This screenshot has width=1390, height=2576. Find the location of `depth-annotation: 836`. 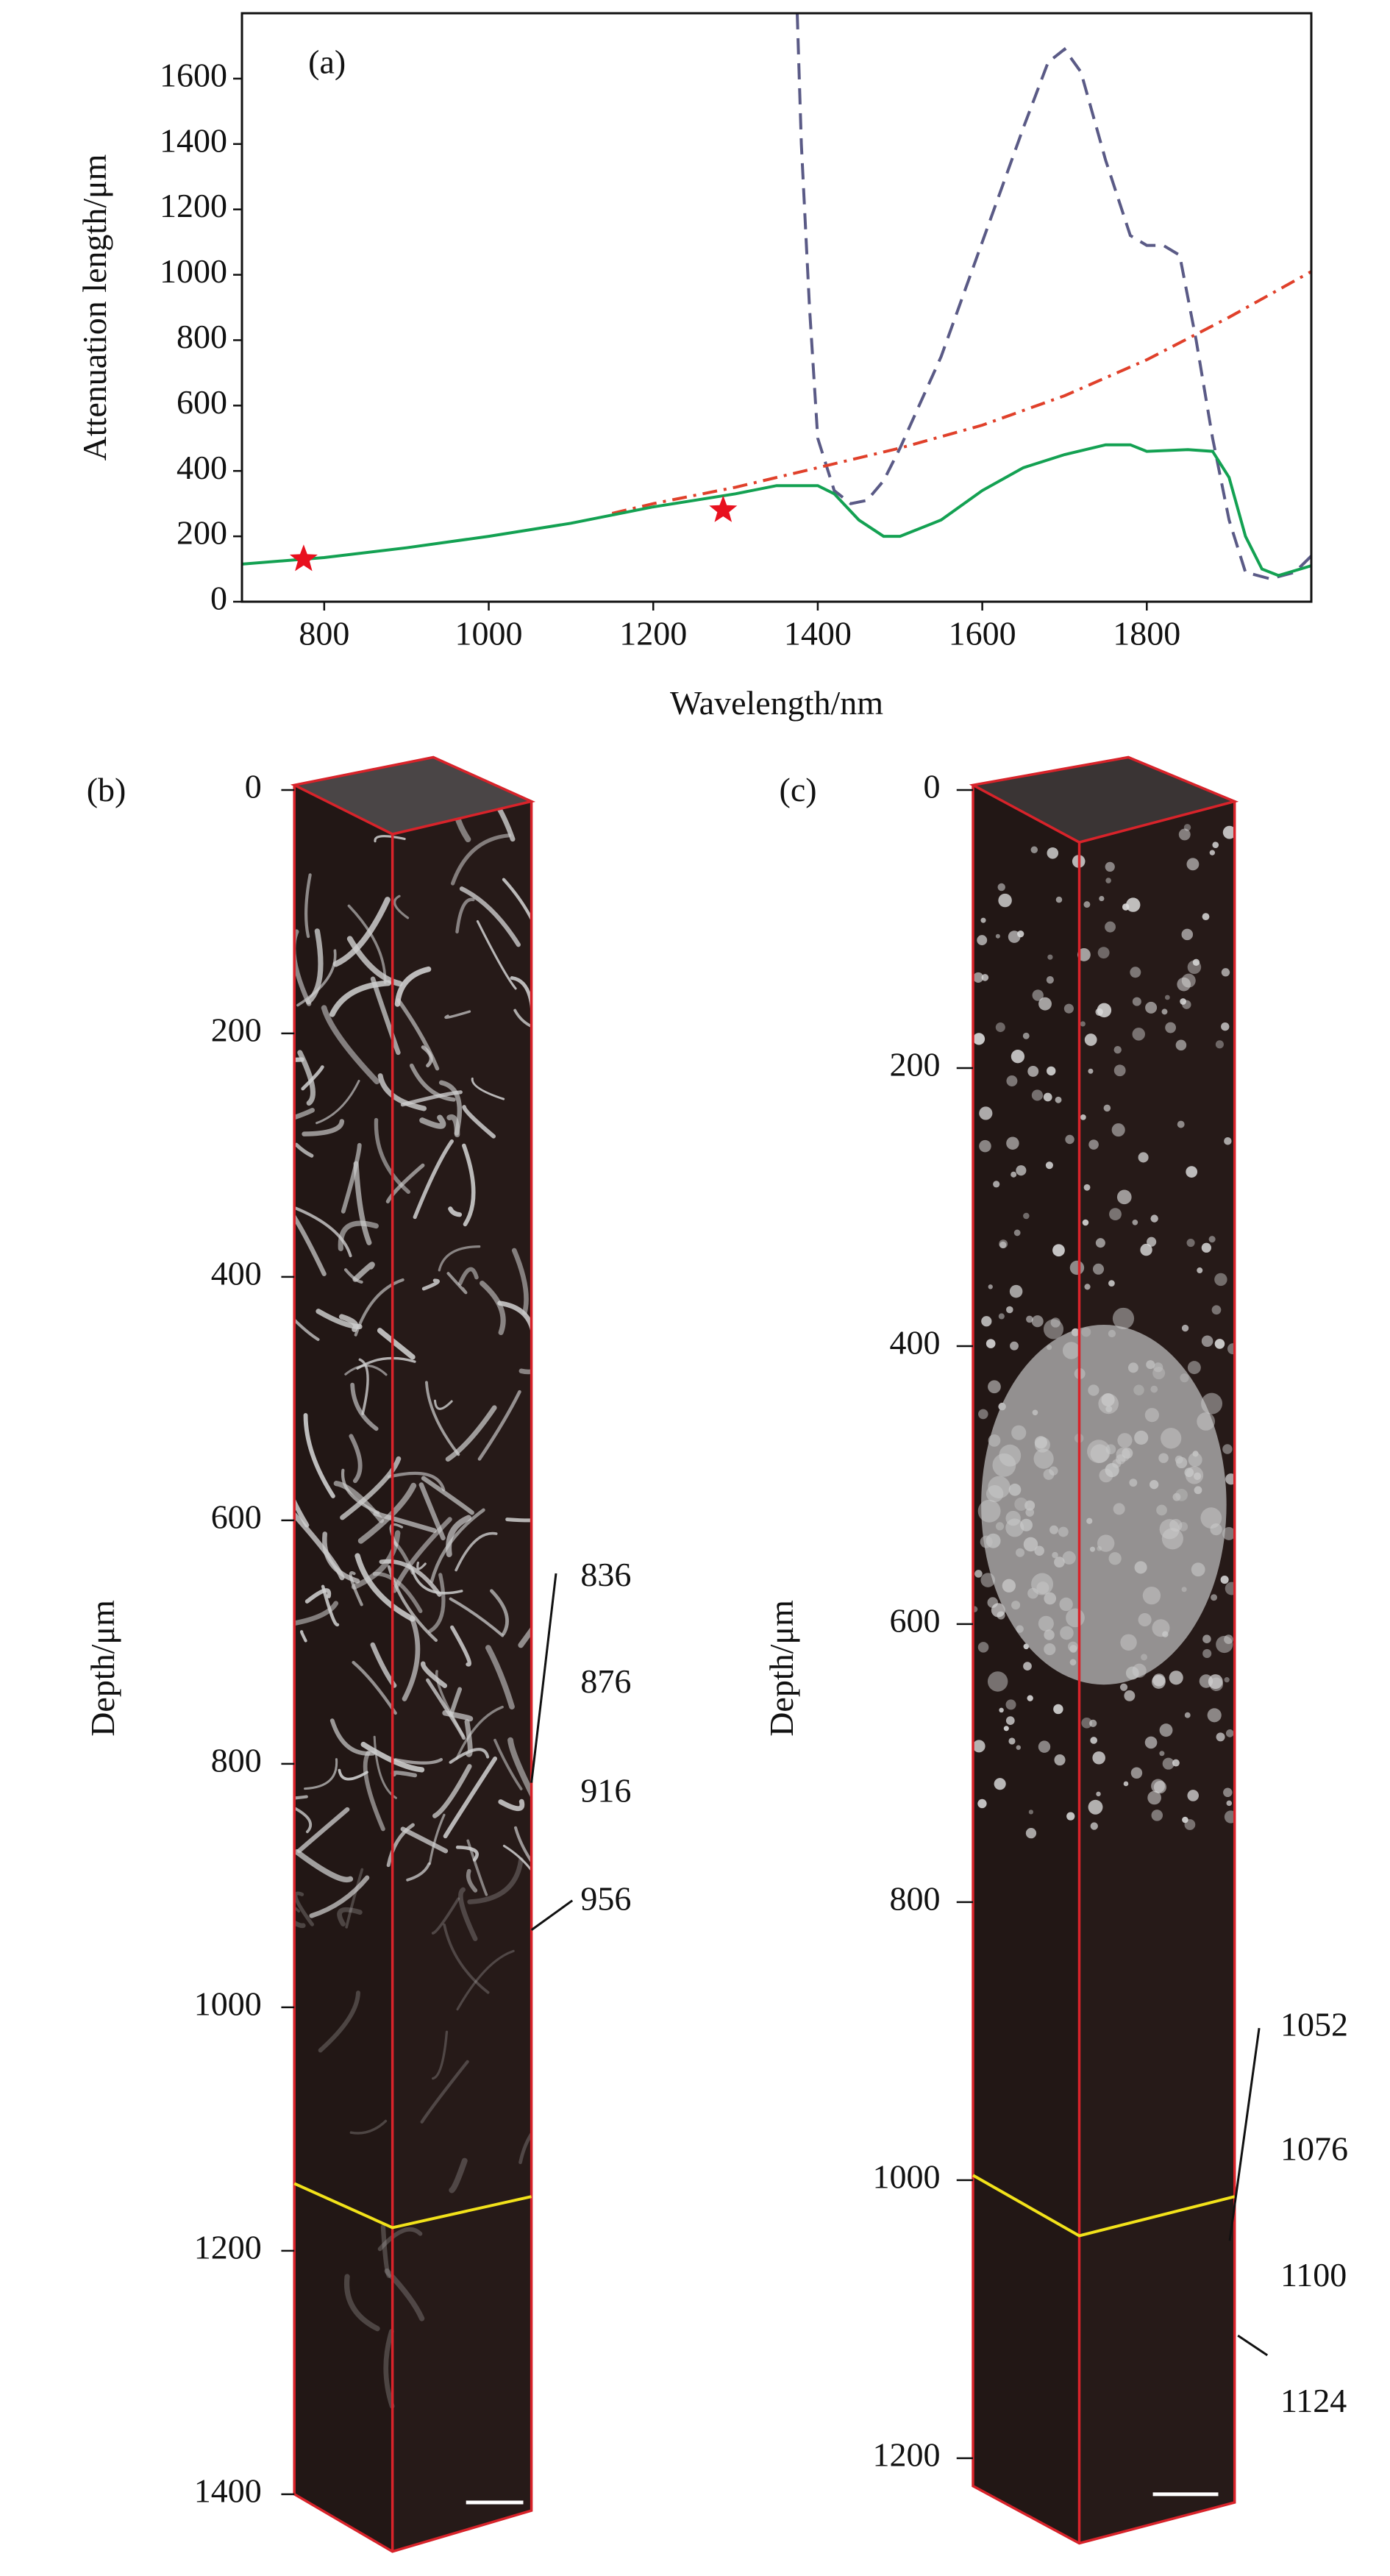

depth-annotation: 836 is located at coordinates (605, 1574).